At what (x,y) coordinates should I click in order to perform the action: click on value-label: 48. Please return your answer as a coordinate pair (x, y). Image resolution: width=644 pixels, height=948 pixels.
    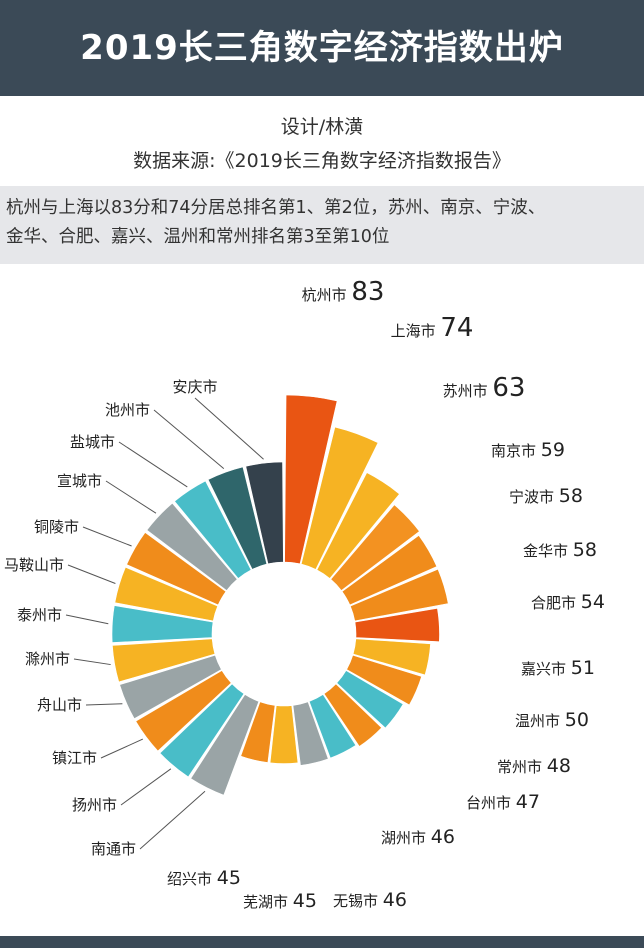
    Looking at the image, I should click on (559, 766).